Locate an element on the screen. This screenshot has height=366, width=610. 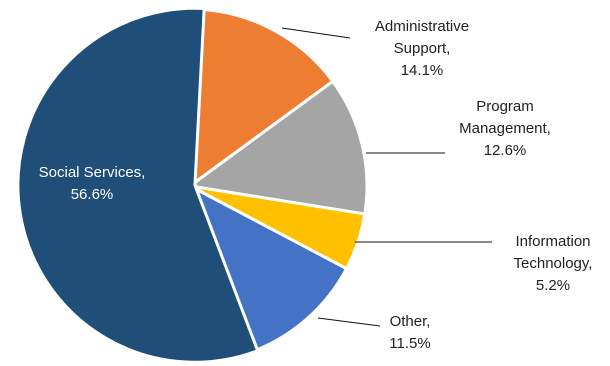
pie-slice-program-management is located at coordinates (277, 147).